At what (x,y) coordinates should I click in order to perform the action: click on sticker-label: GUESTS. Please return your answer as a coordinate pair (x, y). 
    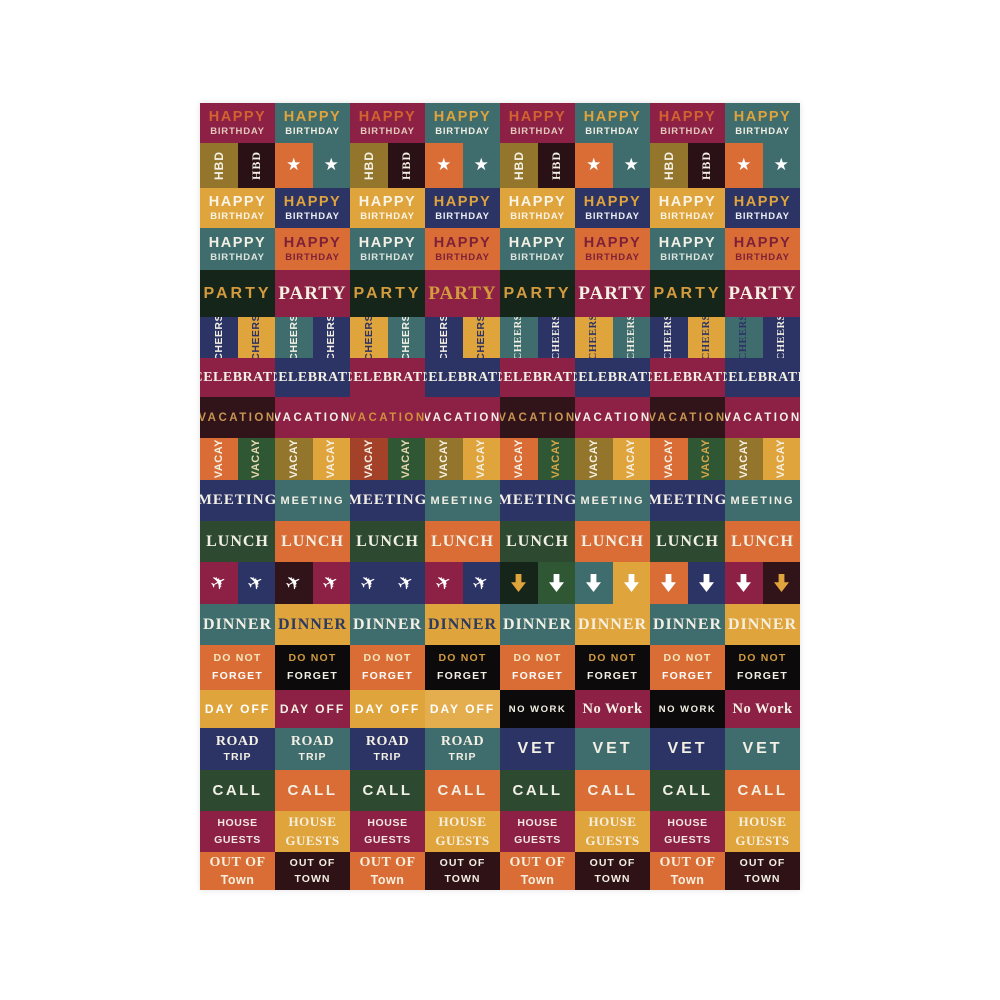
    Looking at the image, I should click on (762, 840).